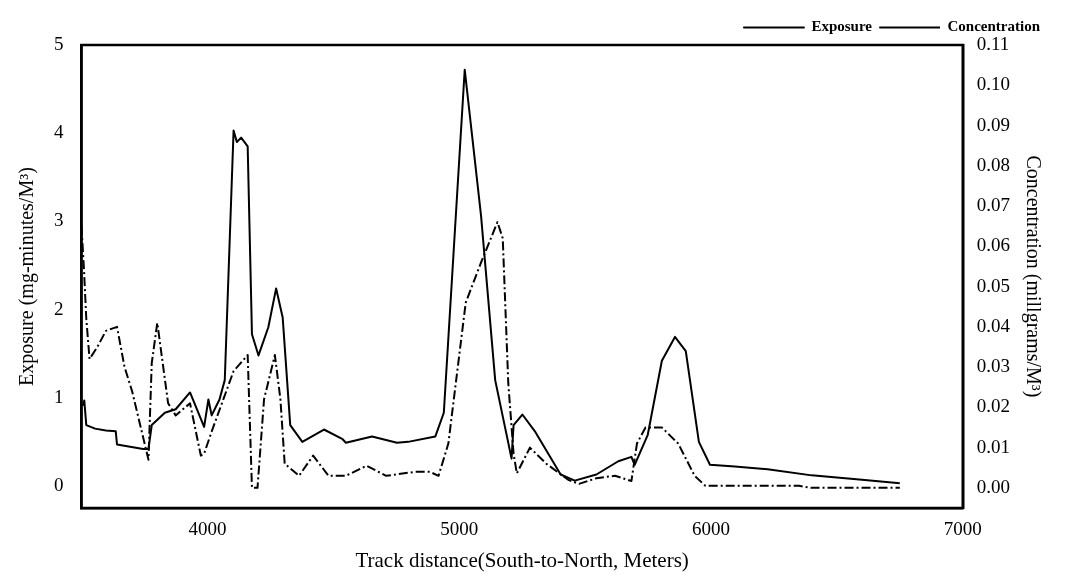  Describe the element at coordinates (993, 486) in the screenshot. I see `y2-tick-label: 0.00` at that location.